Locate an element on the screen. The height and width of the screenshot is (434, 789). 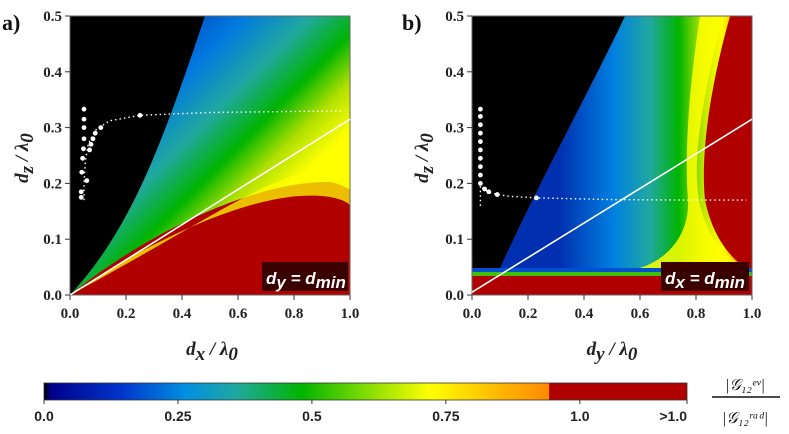
plot-b-xlabel: dy / λ0 is located at coordinates (612, 352).